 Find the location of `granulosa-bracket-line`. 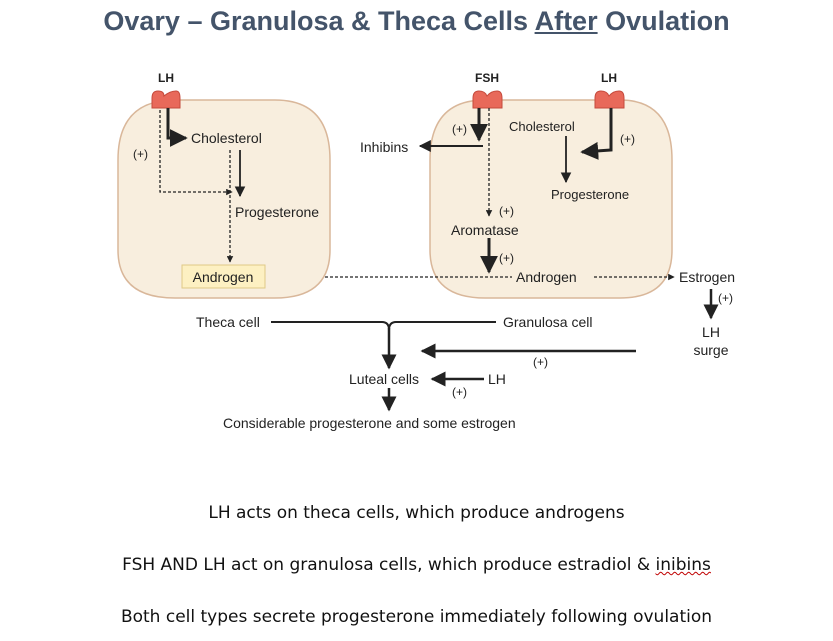

granulosa-bracket-line is located at coordinates (442, 326).